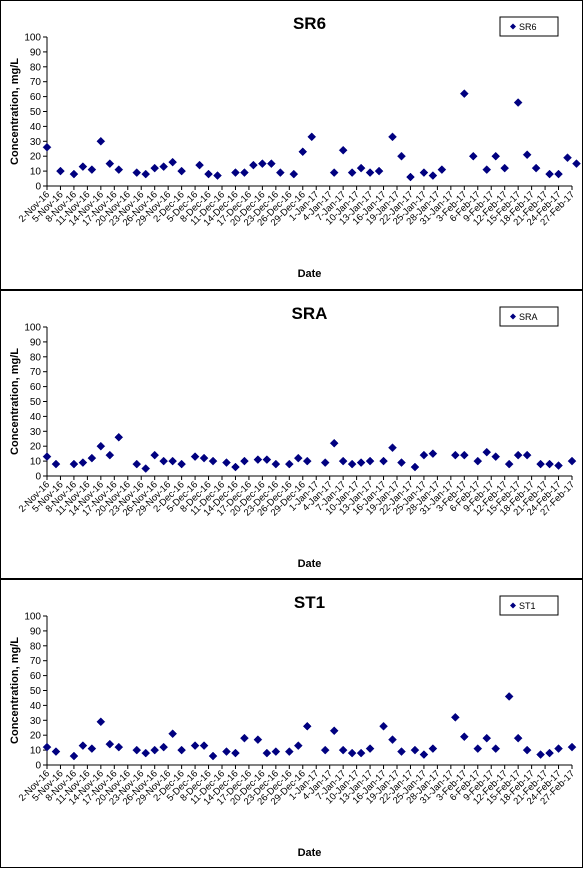 This screenshot has width=585, height=869. Describe the element at coordinates (309, 23) in the screenshot. I see `chart-title: SR6` at that location.